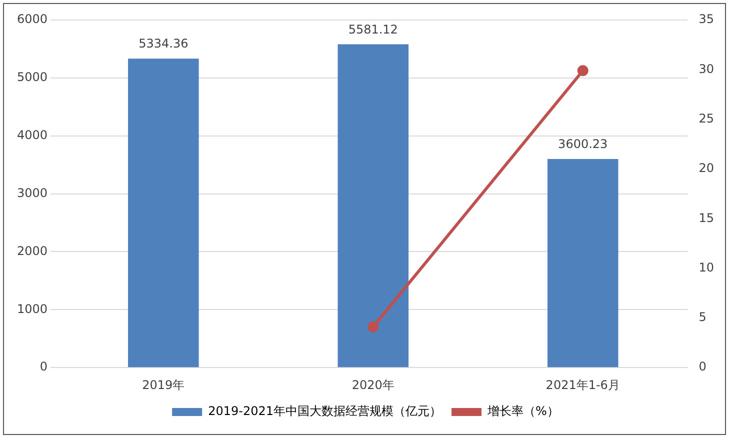 Image resolution: width=731 pixels, height=440 pixels. I want to click on data-label: 5581.12, so click(373, 29).